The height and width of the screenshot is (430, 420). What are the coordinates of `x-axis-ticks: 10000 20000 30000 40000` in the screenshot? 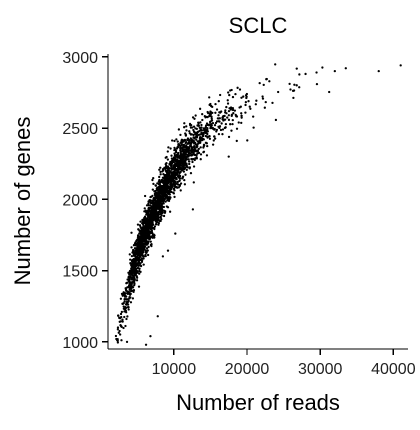 It's located at (284, 363).